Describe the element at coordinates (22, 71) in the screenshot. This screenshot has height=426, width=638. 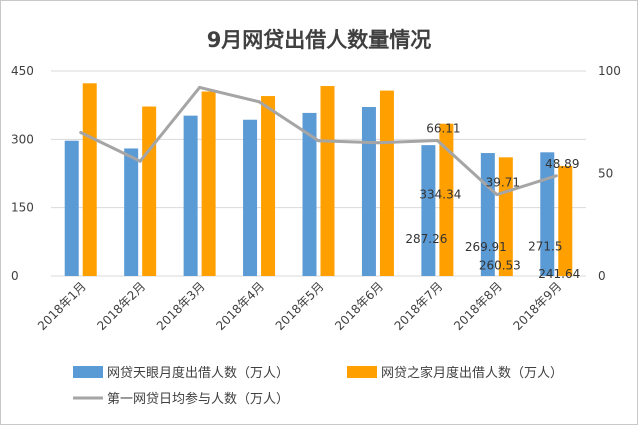
I see `left-axis-tick-label: 450` at that location.